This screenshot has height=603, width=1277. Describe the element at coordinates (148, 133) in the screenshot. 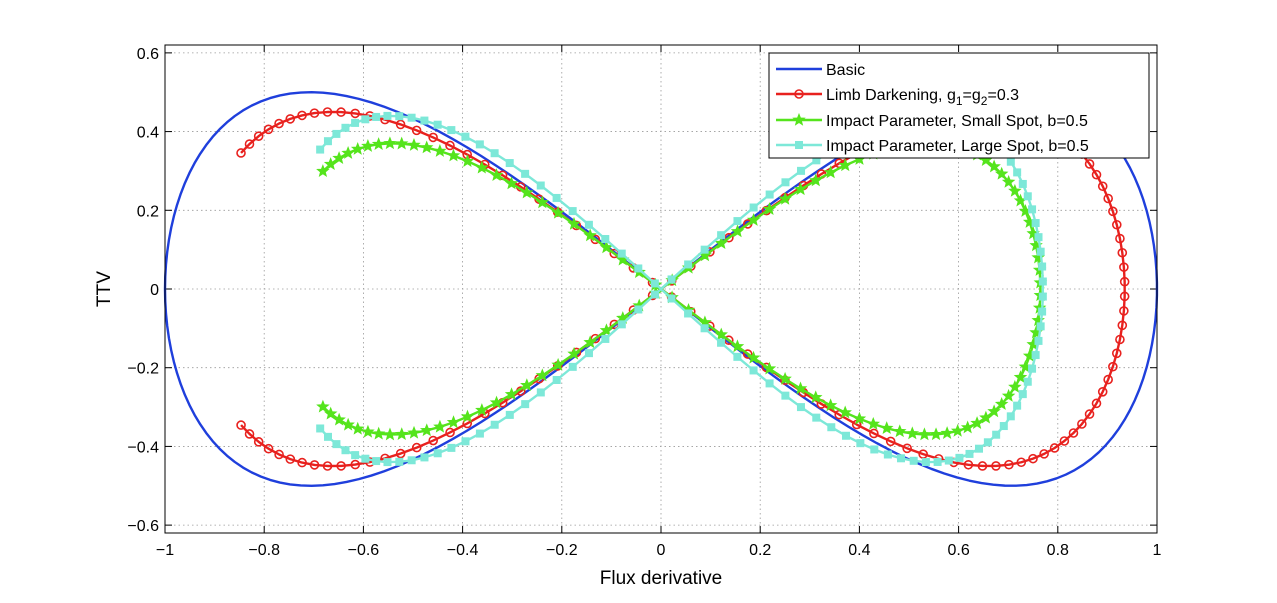

I see `y-tick-label: 0.4` at that location.